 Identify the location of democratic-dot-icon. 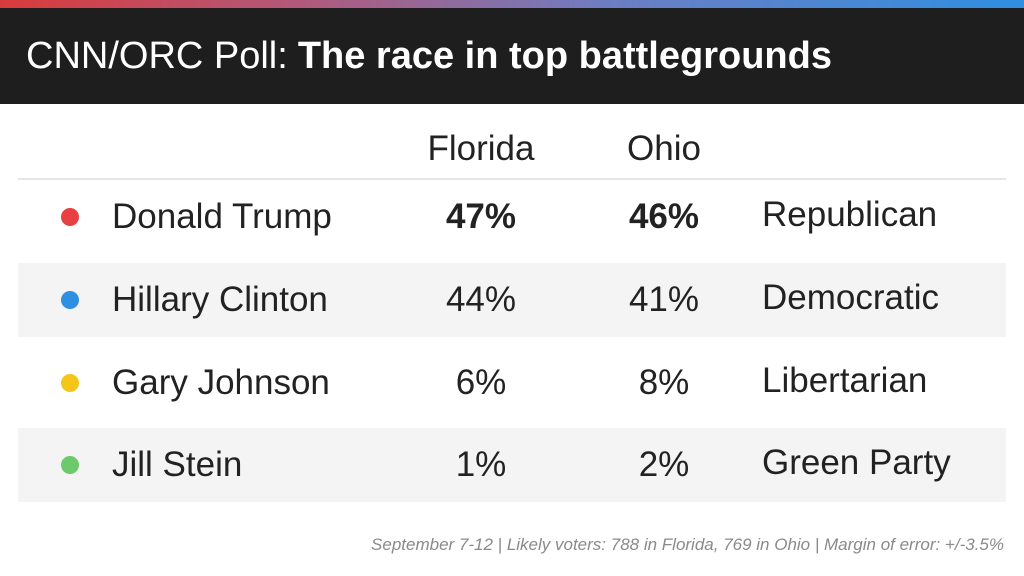
(70, 300).